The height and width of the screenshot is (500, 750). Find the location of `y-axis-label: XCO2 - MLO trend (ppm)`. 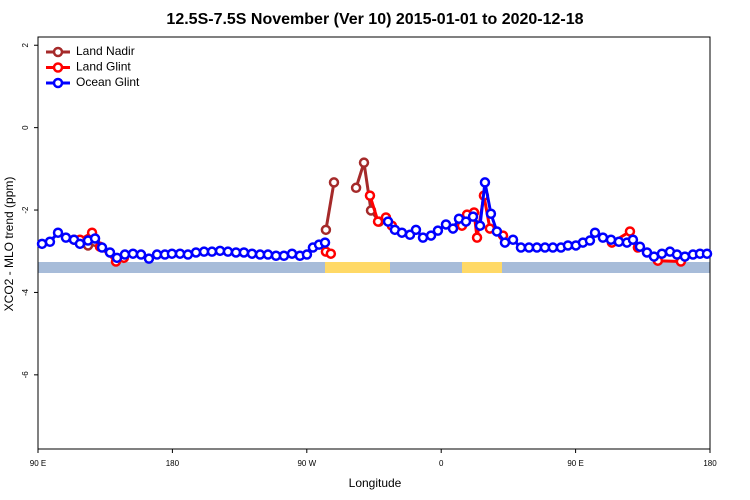

y-axis-label: XCO2 - MLO trend (ppm) is located at coordinates (9, 244).